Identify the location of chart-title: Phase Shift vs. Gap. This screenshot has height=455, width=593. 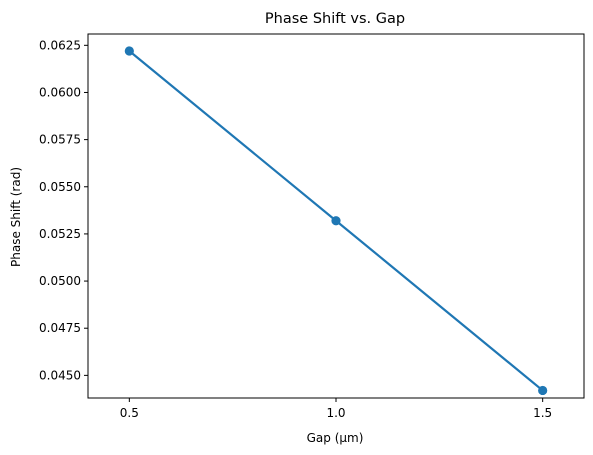
(335, 19).